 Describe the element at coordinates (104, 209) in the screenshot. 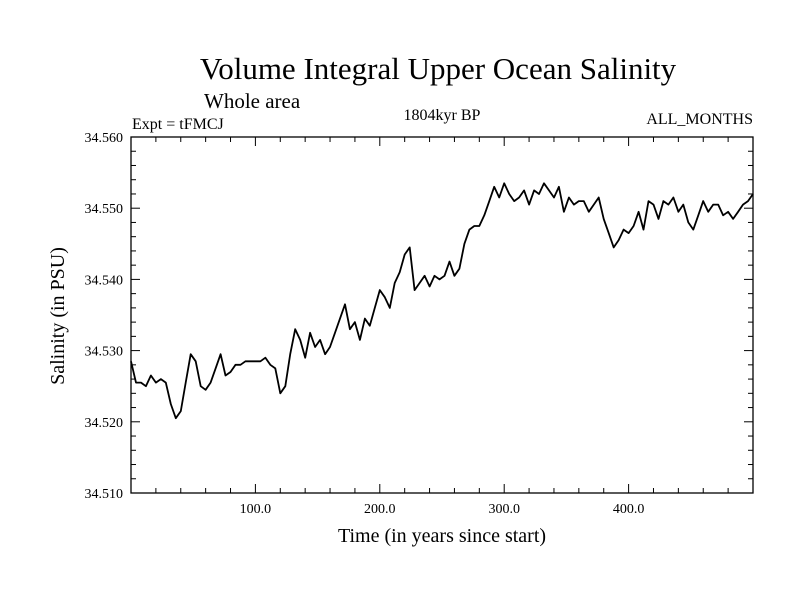

I see `y-tick-label: 34.550` at that location.